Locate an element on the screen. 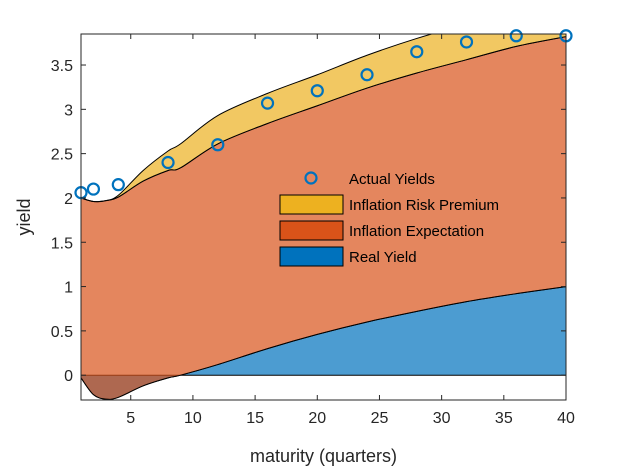 The height and width of the screenshot is (469, 625). legend-label-real-yield: Real Yield is located at coordinates (383, 257).